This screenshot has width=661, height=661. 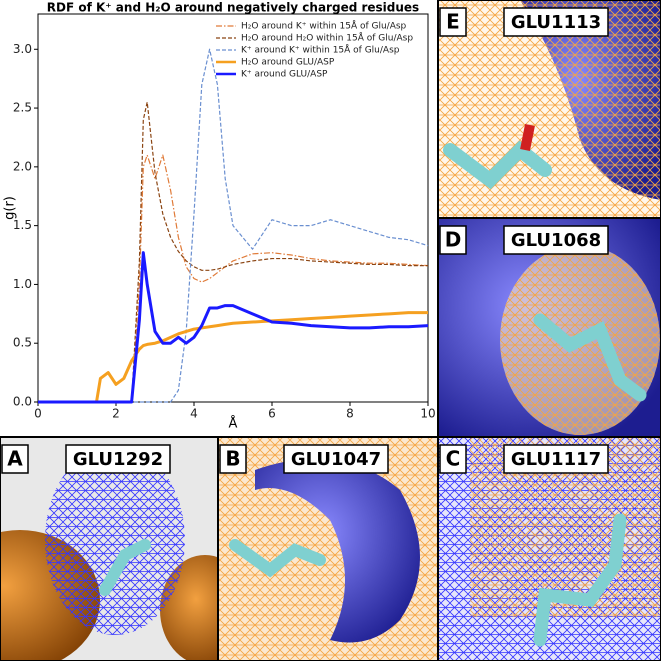 What do you see at coordinates (22, 49) in the screenshot?
I see `y-tick-label: 3.0` at bounding box center [22, 49].